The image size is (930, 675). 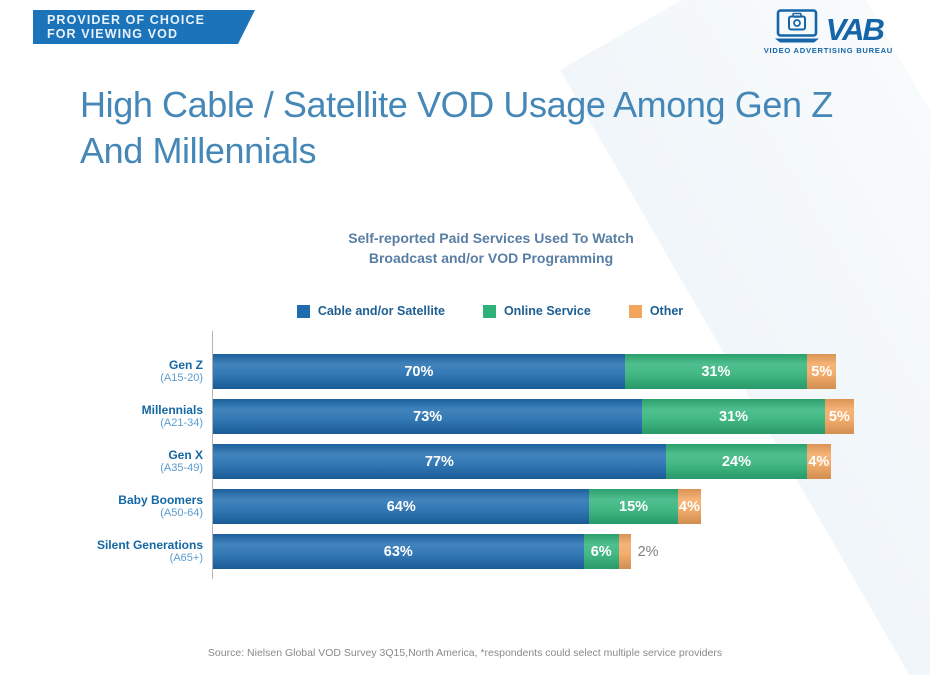 I want to click on bar-value-label: 64%, so click(x=401, y=506).